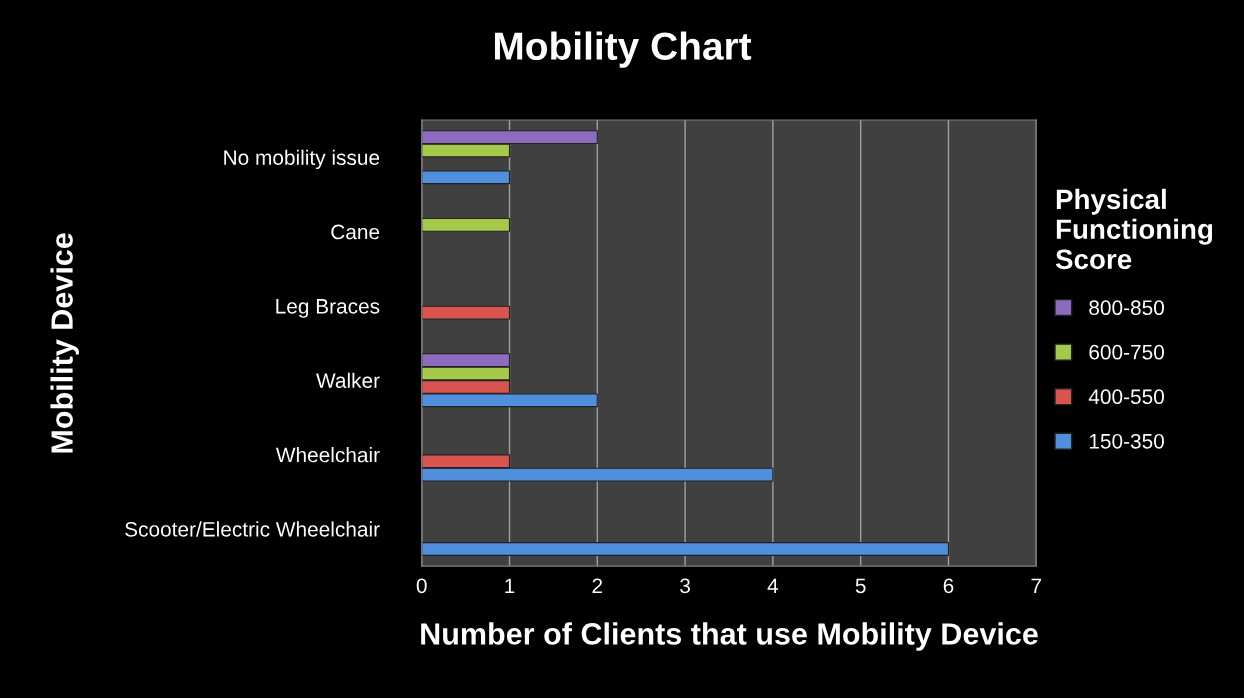 The height and width of the screenshot is (698, 1244). I want to click on y-tick-label: Walker, so click(348, 380).